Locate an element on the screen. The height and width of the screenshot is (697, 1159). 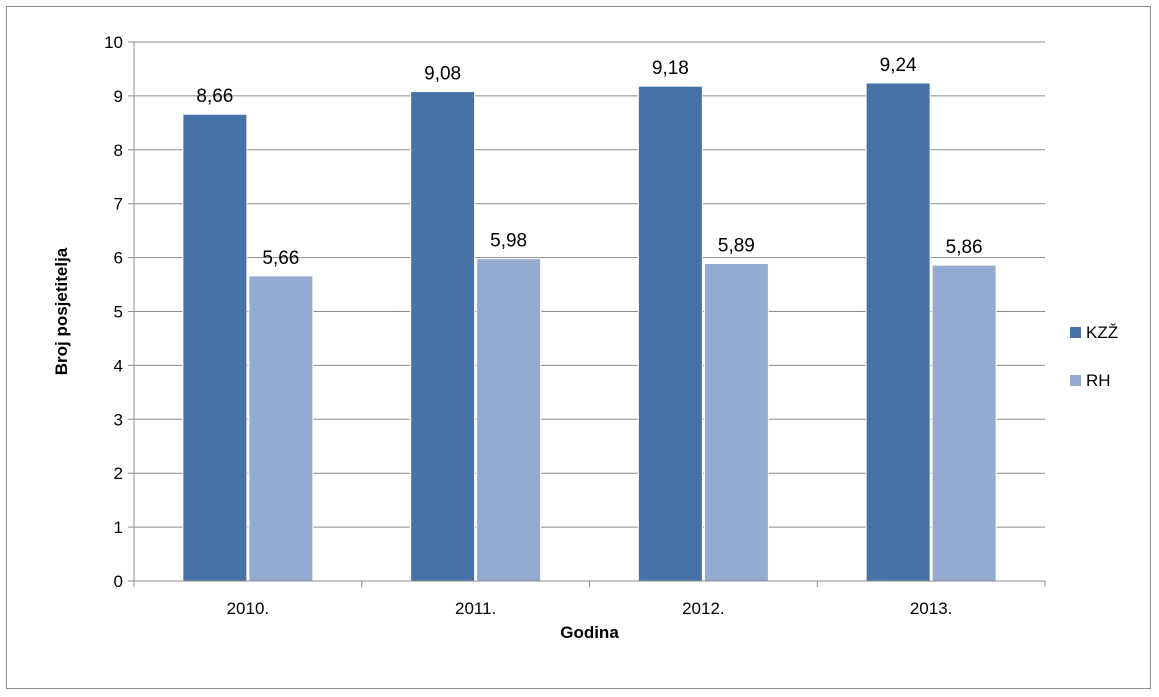
y-tick-label: 10 is located at coordinates (113, 42).